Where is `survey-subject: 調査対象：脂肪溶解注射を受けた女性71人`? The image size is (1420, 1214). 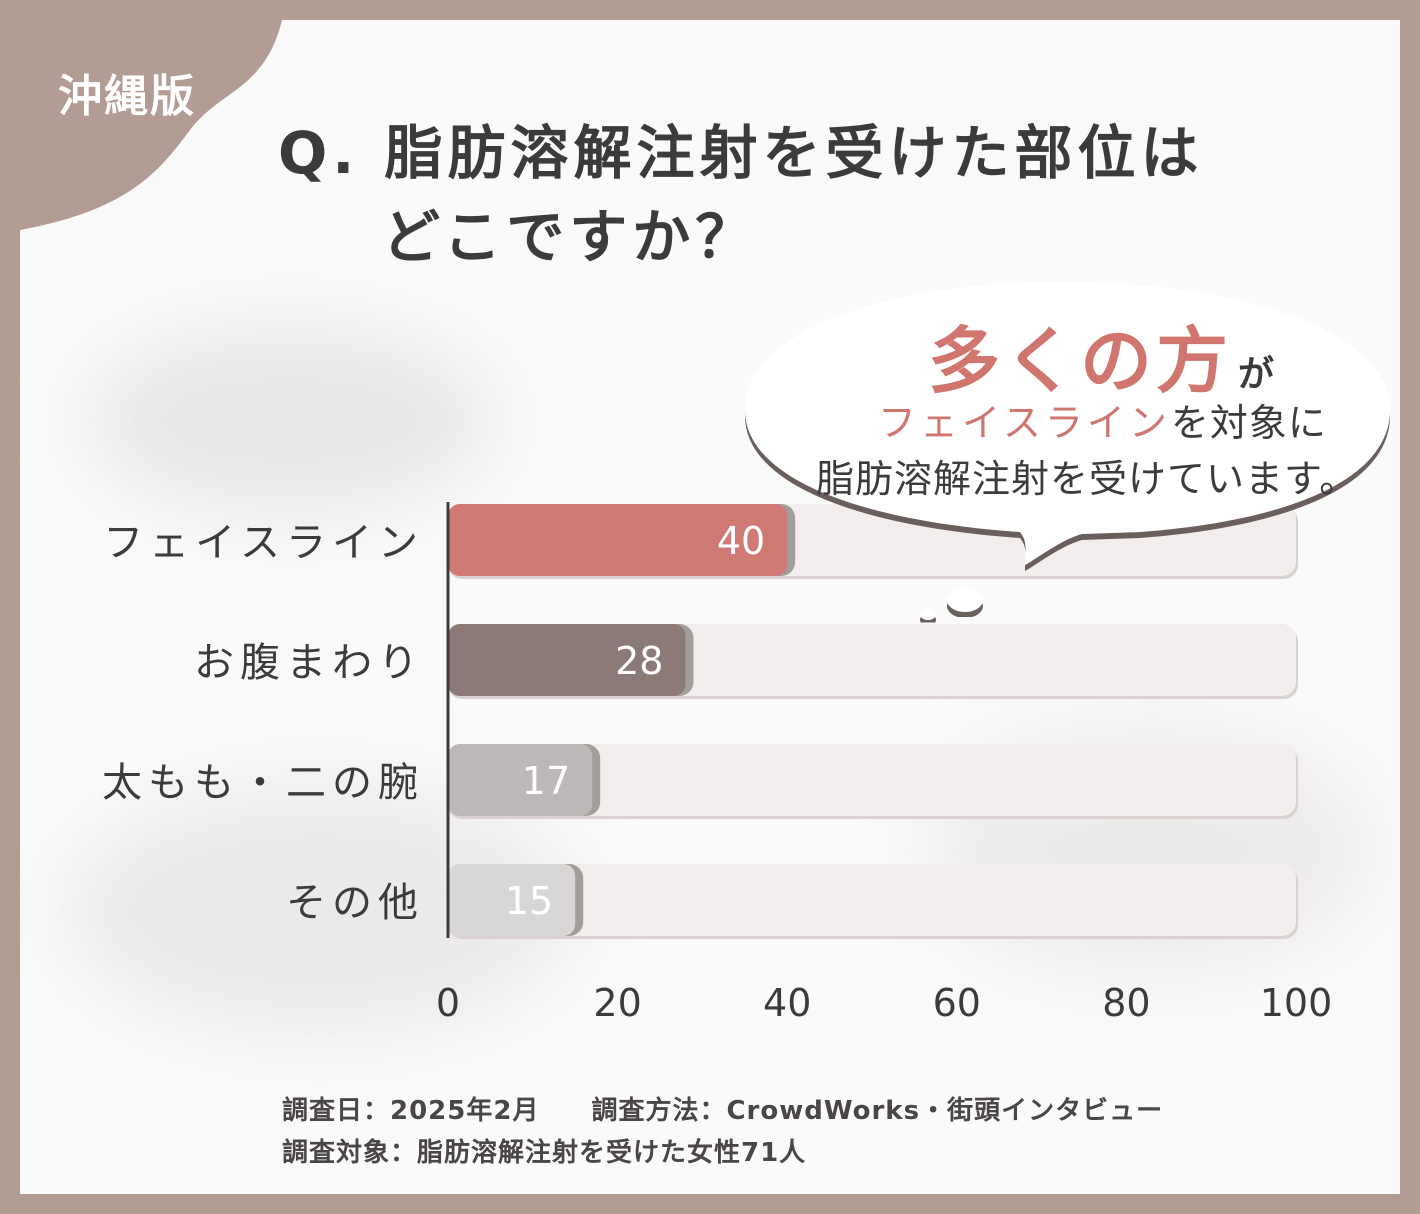
survey-subject: 調査対象：脂肪溶解注射を受けた女性71人 is located at coordinates (544, 1153).